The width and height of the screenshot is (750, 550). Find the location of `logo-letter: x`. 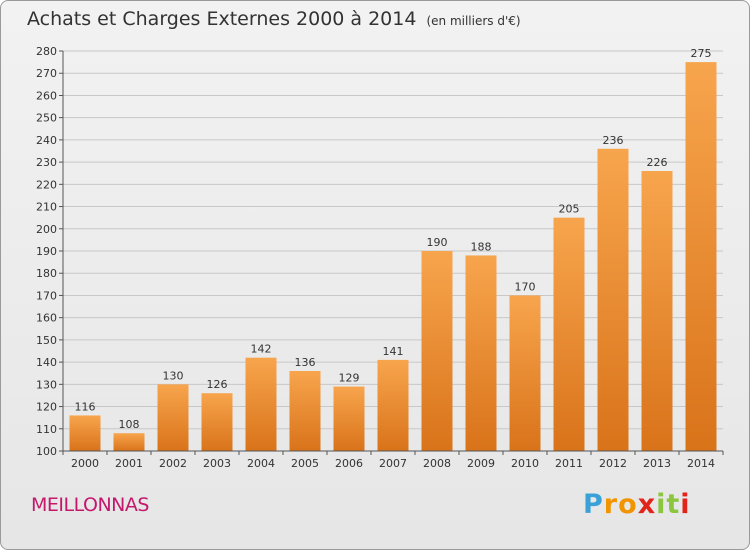

logo-letter: x is located at coordinates (647, 504).